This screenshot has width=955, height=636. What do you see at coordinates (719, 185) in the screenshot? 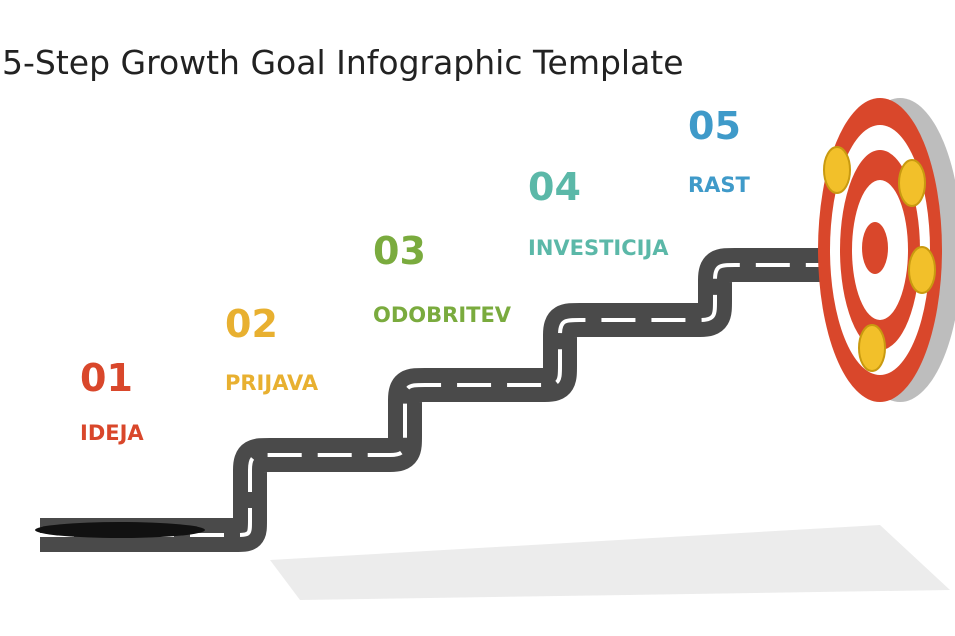
I see `step-label: RAST` at bounding box center [719, 185].